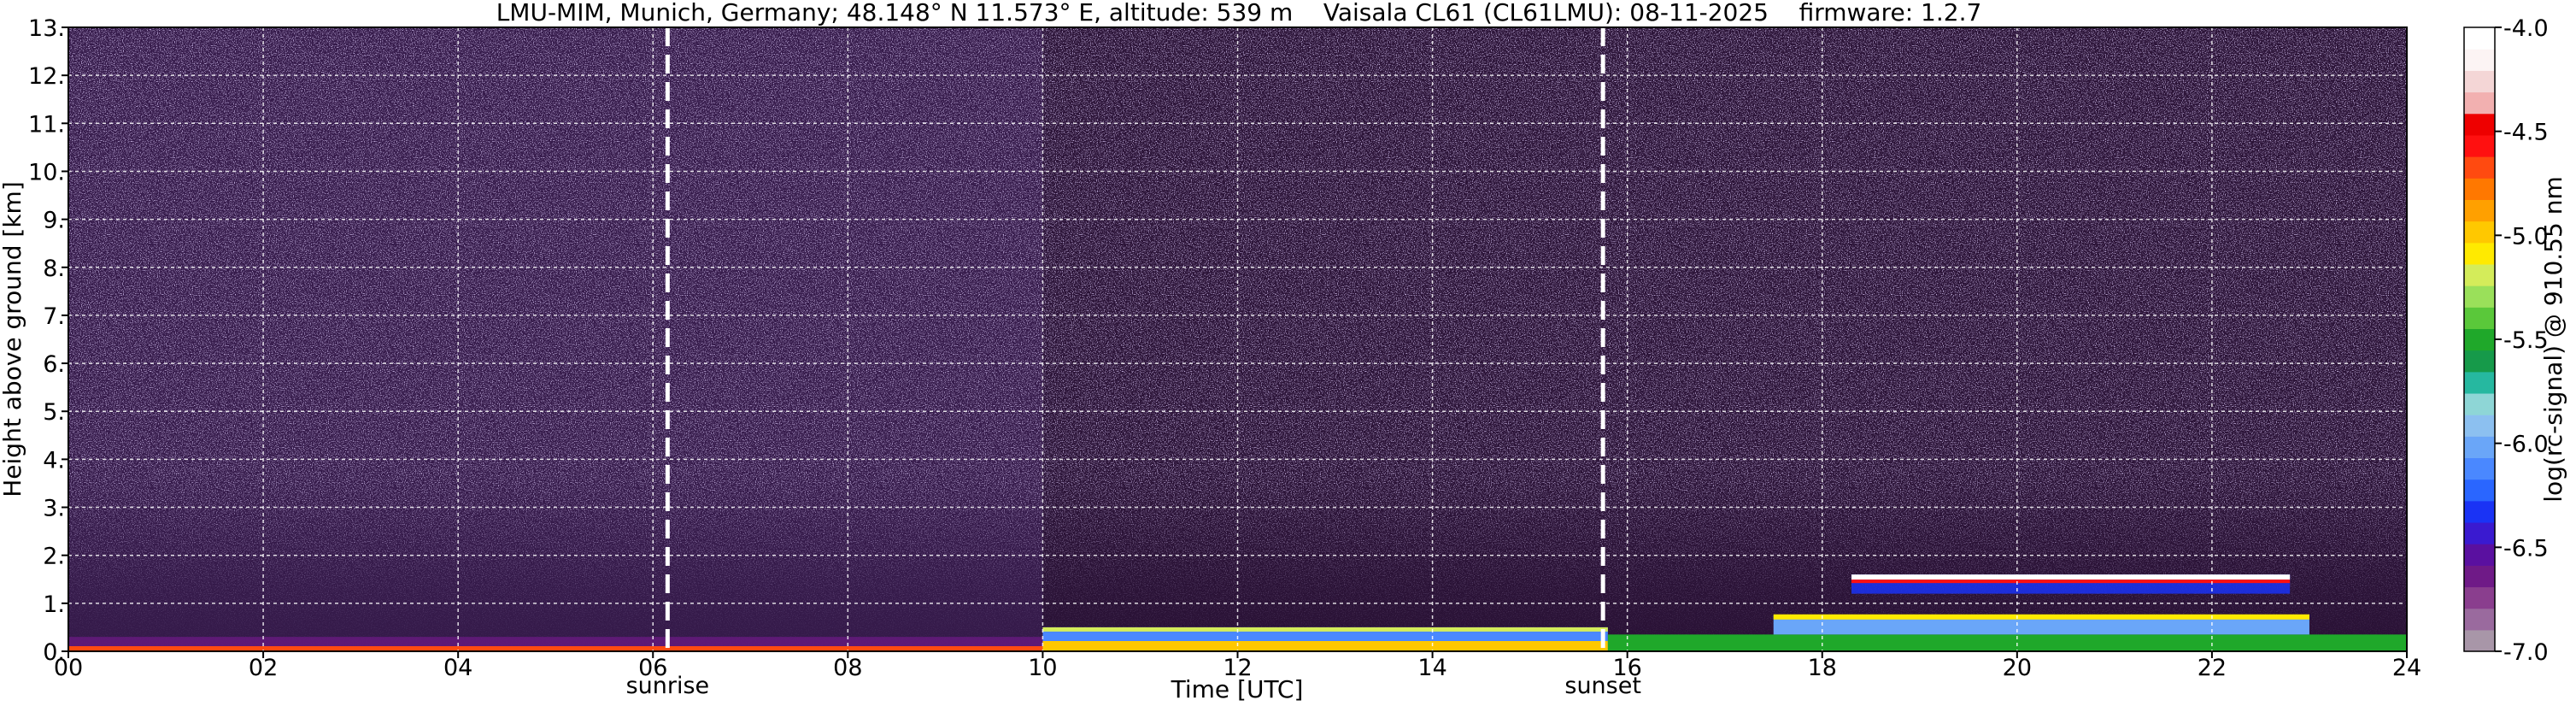 This screenshot has height=706, width=2576. Describe the element at coordinates (54, 269) in the screenshot. I see `y-tick-label: 8.` at that location.